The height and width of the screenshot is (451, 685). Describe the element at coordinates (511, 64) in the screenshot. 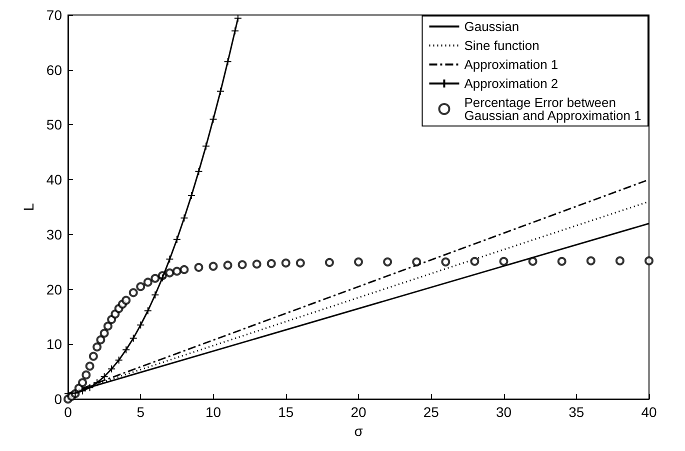

I see `legend-label: Approximation 1` at that location.